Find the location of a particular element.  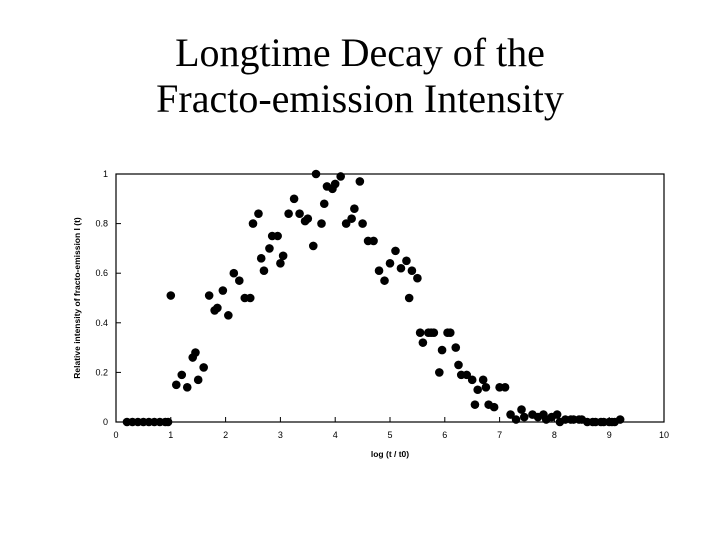

x-tick-label: 0 is located at coordinates (115, 435).